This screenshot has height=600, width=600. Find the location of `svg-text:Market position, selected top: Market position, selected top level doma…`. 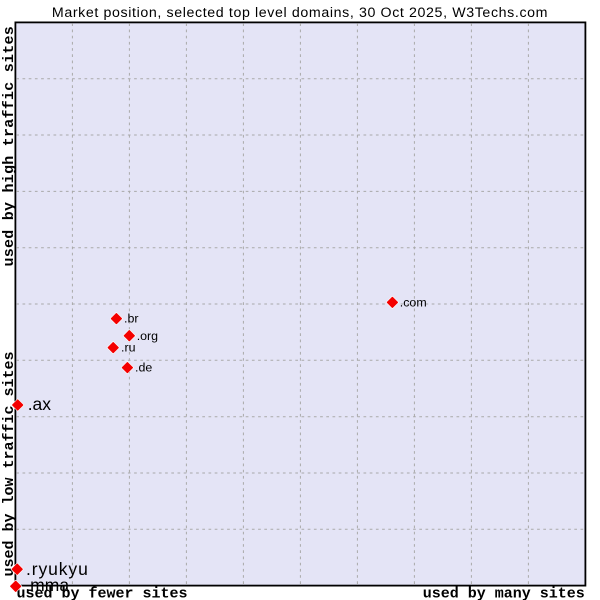

svg-text:Market position, selected top: Market position, selected top level doma… is located at coordinates (300, 13).